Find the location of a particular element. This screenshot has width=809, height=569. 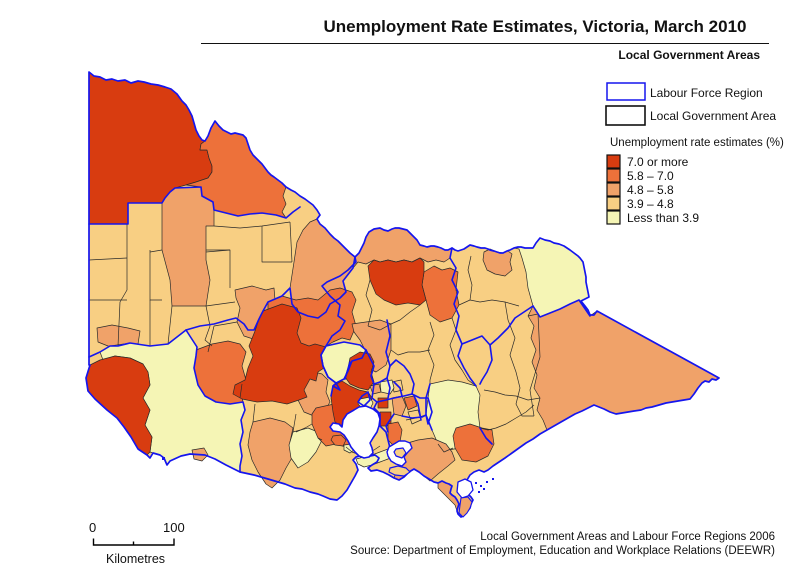

svg-text: Less than 3.9 is located at coordinates (663, 218).